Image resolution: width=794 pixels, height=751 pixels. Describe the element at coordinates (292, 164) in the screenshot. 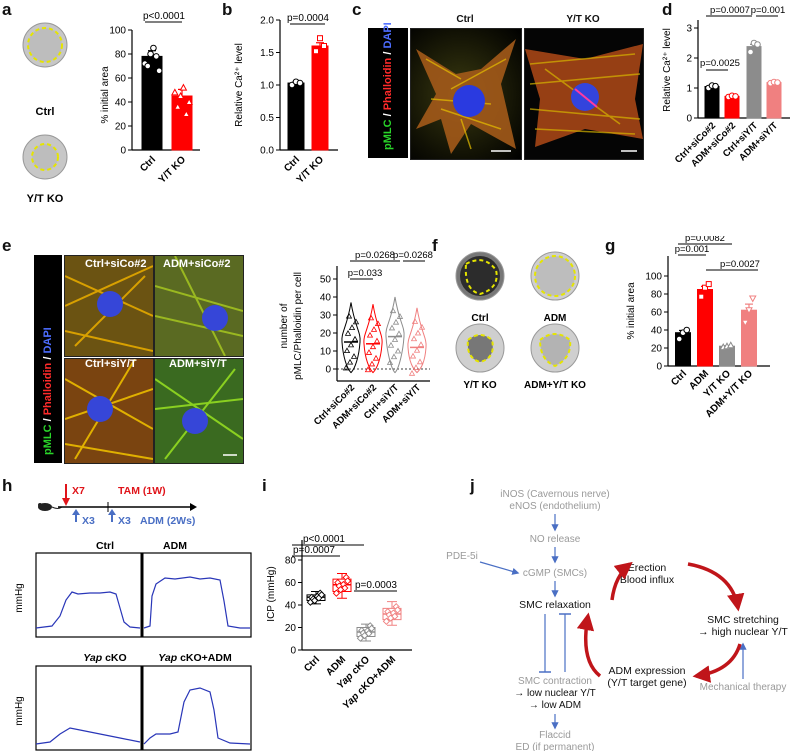

I see `b-xlabel-0: Ctrl` at that location.